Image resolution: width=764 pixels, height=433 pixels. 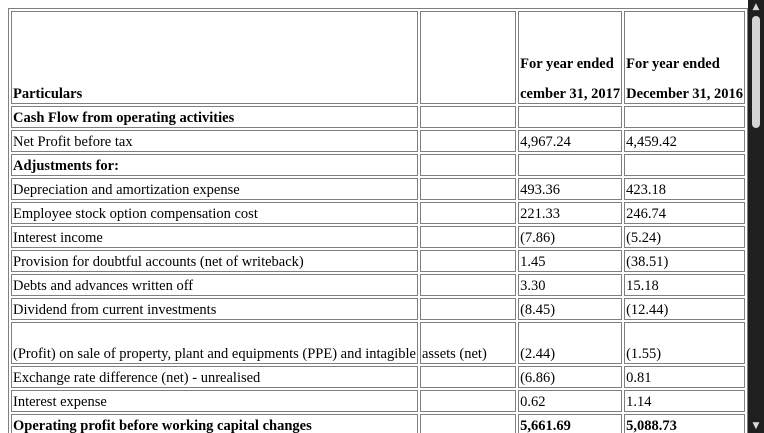 What do you see at coordinates (570, 237) in the screenshot?
I see `row-value-2017: (7.86)` at bounding box center [570, 237].